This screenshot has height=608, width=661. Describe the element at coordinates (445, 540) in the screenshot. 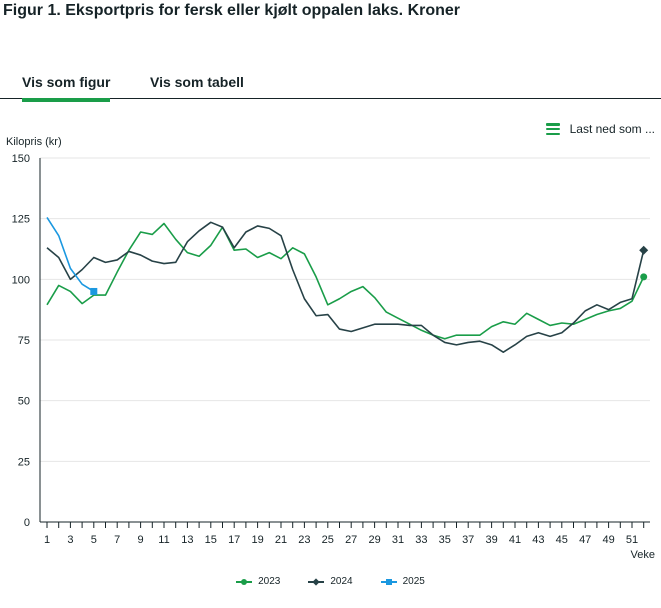

I see `x-tick-label: 35` at that location.